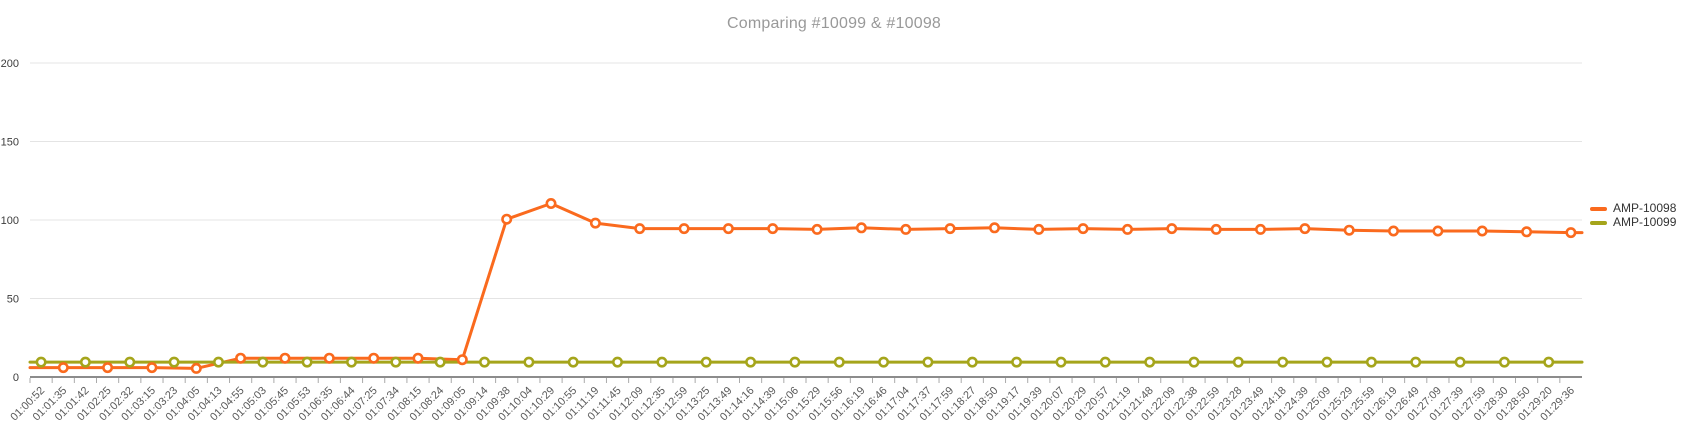 This screenshot has height=439, width=1688. Describe the element at coordinates (16, 378) in the screenshot. I see `y-tick-label: 0` at that location.